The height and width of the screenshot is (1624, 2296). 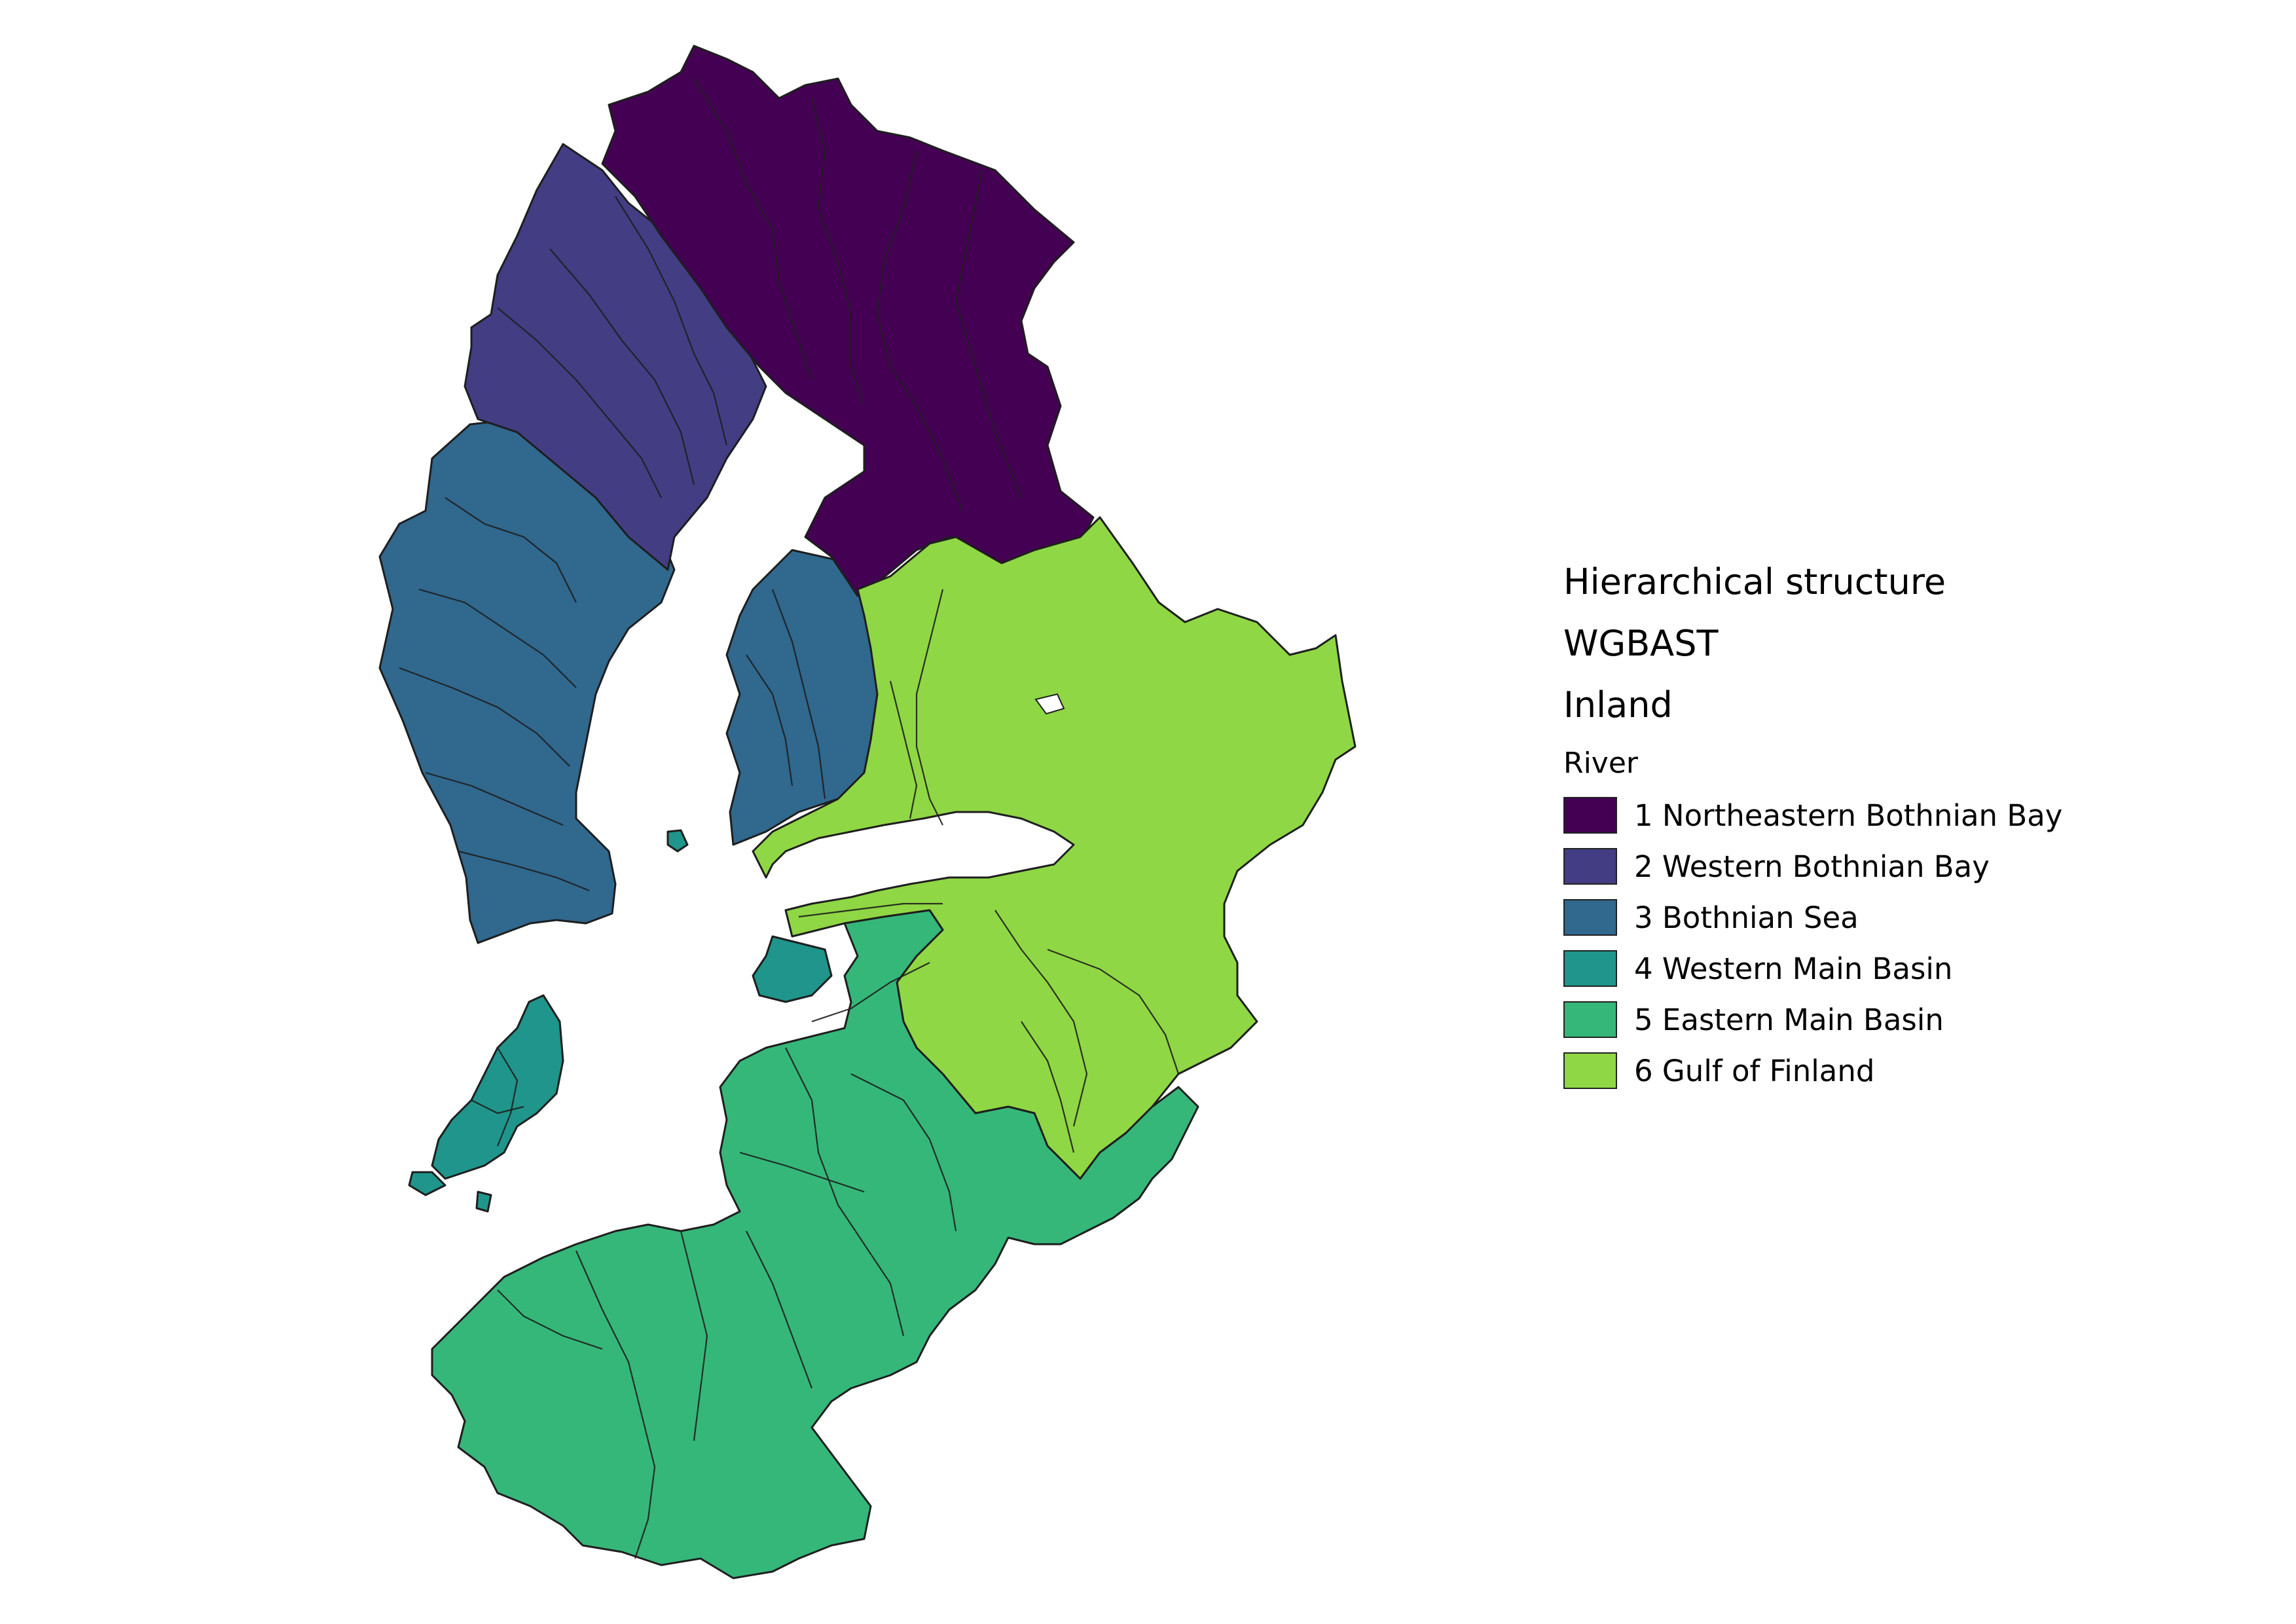 I want to click on legend-label: 6 Gulf of Finland, so click(x=1754, y=1070).